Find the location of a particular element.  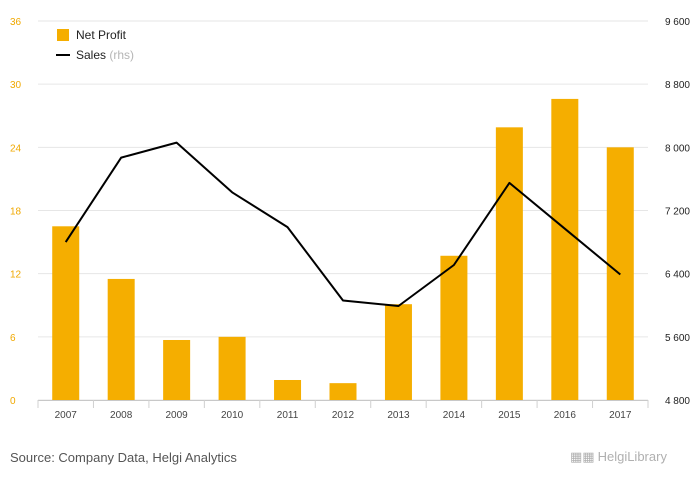

x-tick-label: 2017 is located at coordinates (620, 415).